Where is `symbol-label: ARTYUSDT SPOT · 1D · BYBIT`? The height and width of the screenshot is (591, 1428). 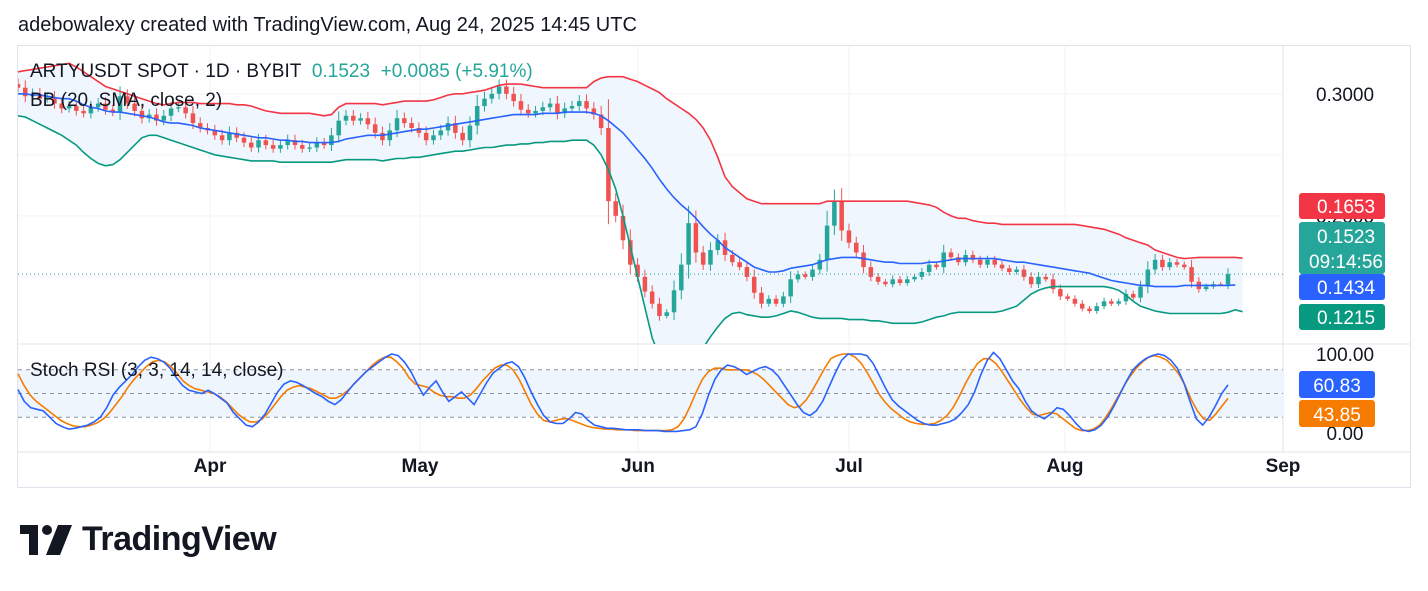
symbol-label: ARTYUSDT SPOT · 1D · BYBIT is located at coordinates (166, 71).